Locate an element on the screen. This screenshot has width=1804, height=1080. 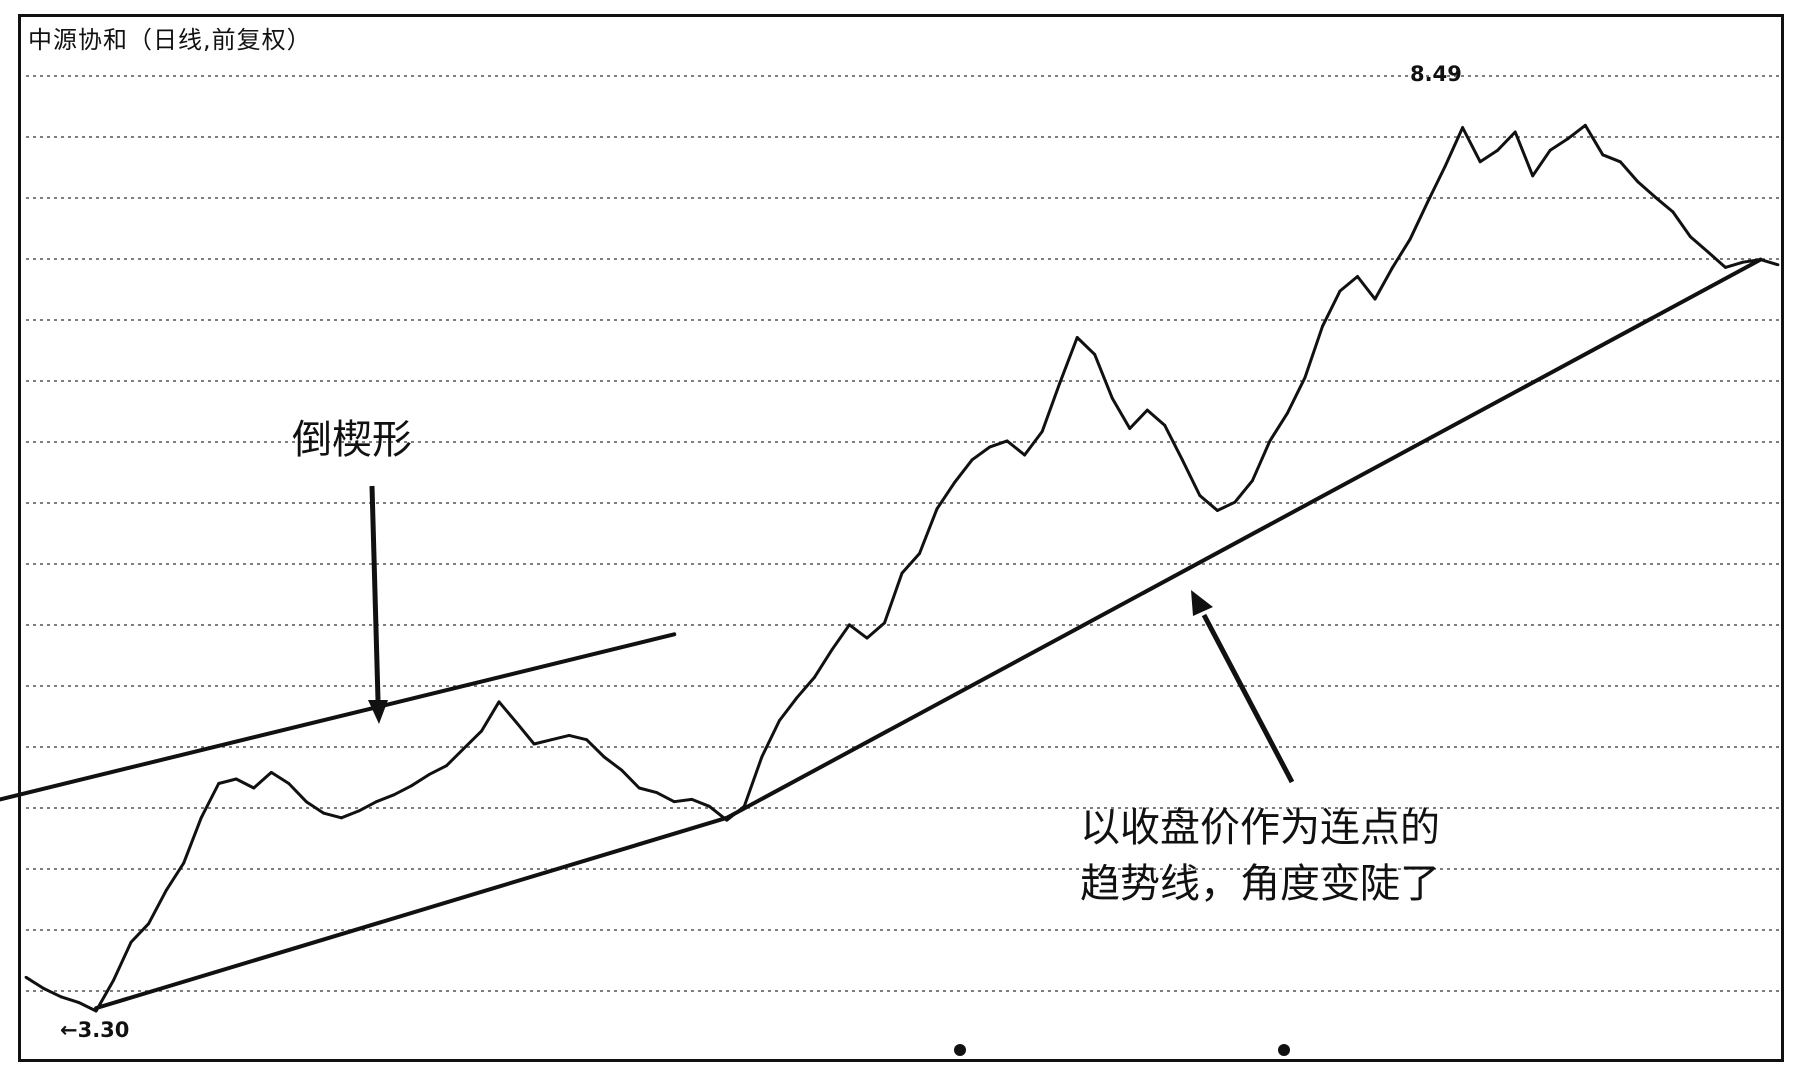
trendline-annotation: 以收盘价作为连点的 趋势线，角度变陡了 is located at coordinates (1260, 856).